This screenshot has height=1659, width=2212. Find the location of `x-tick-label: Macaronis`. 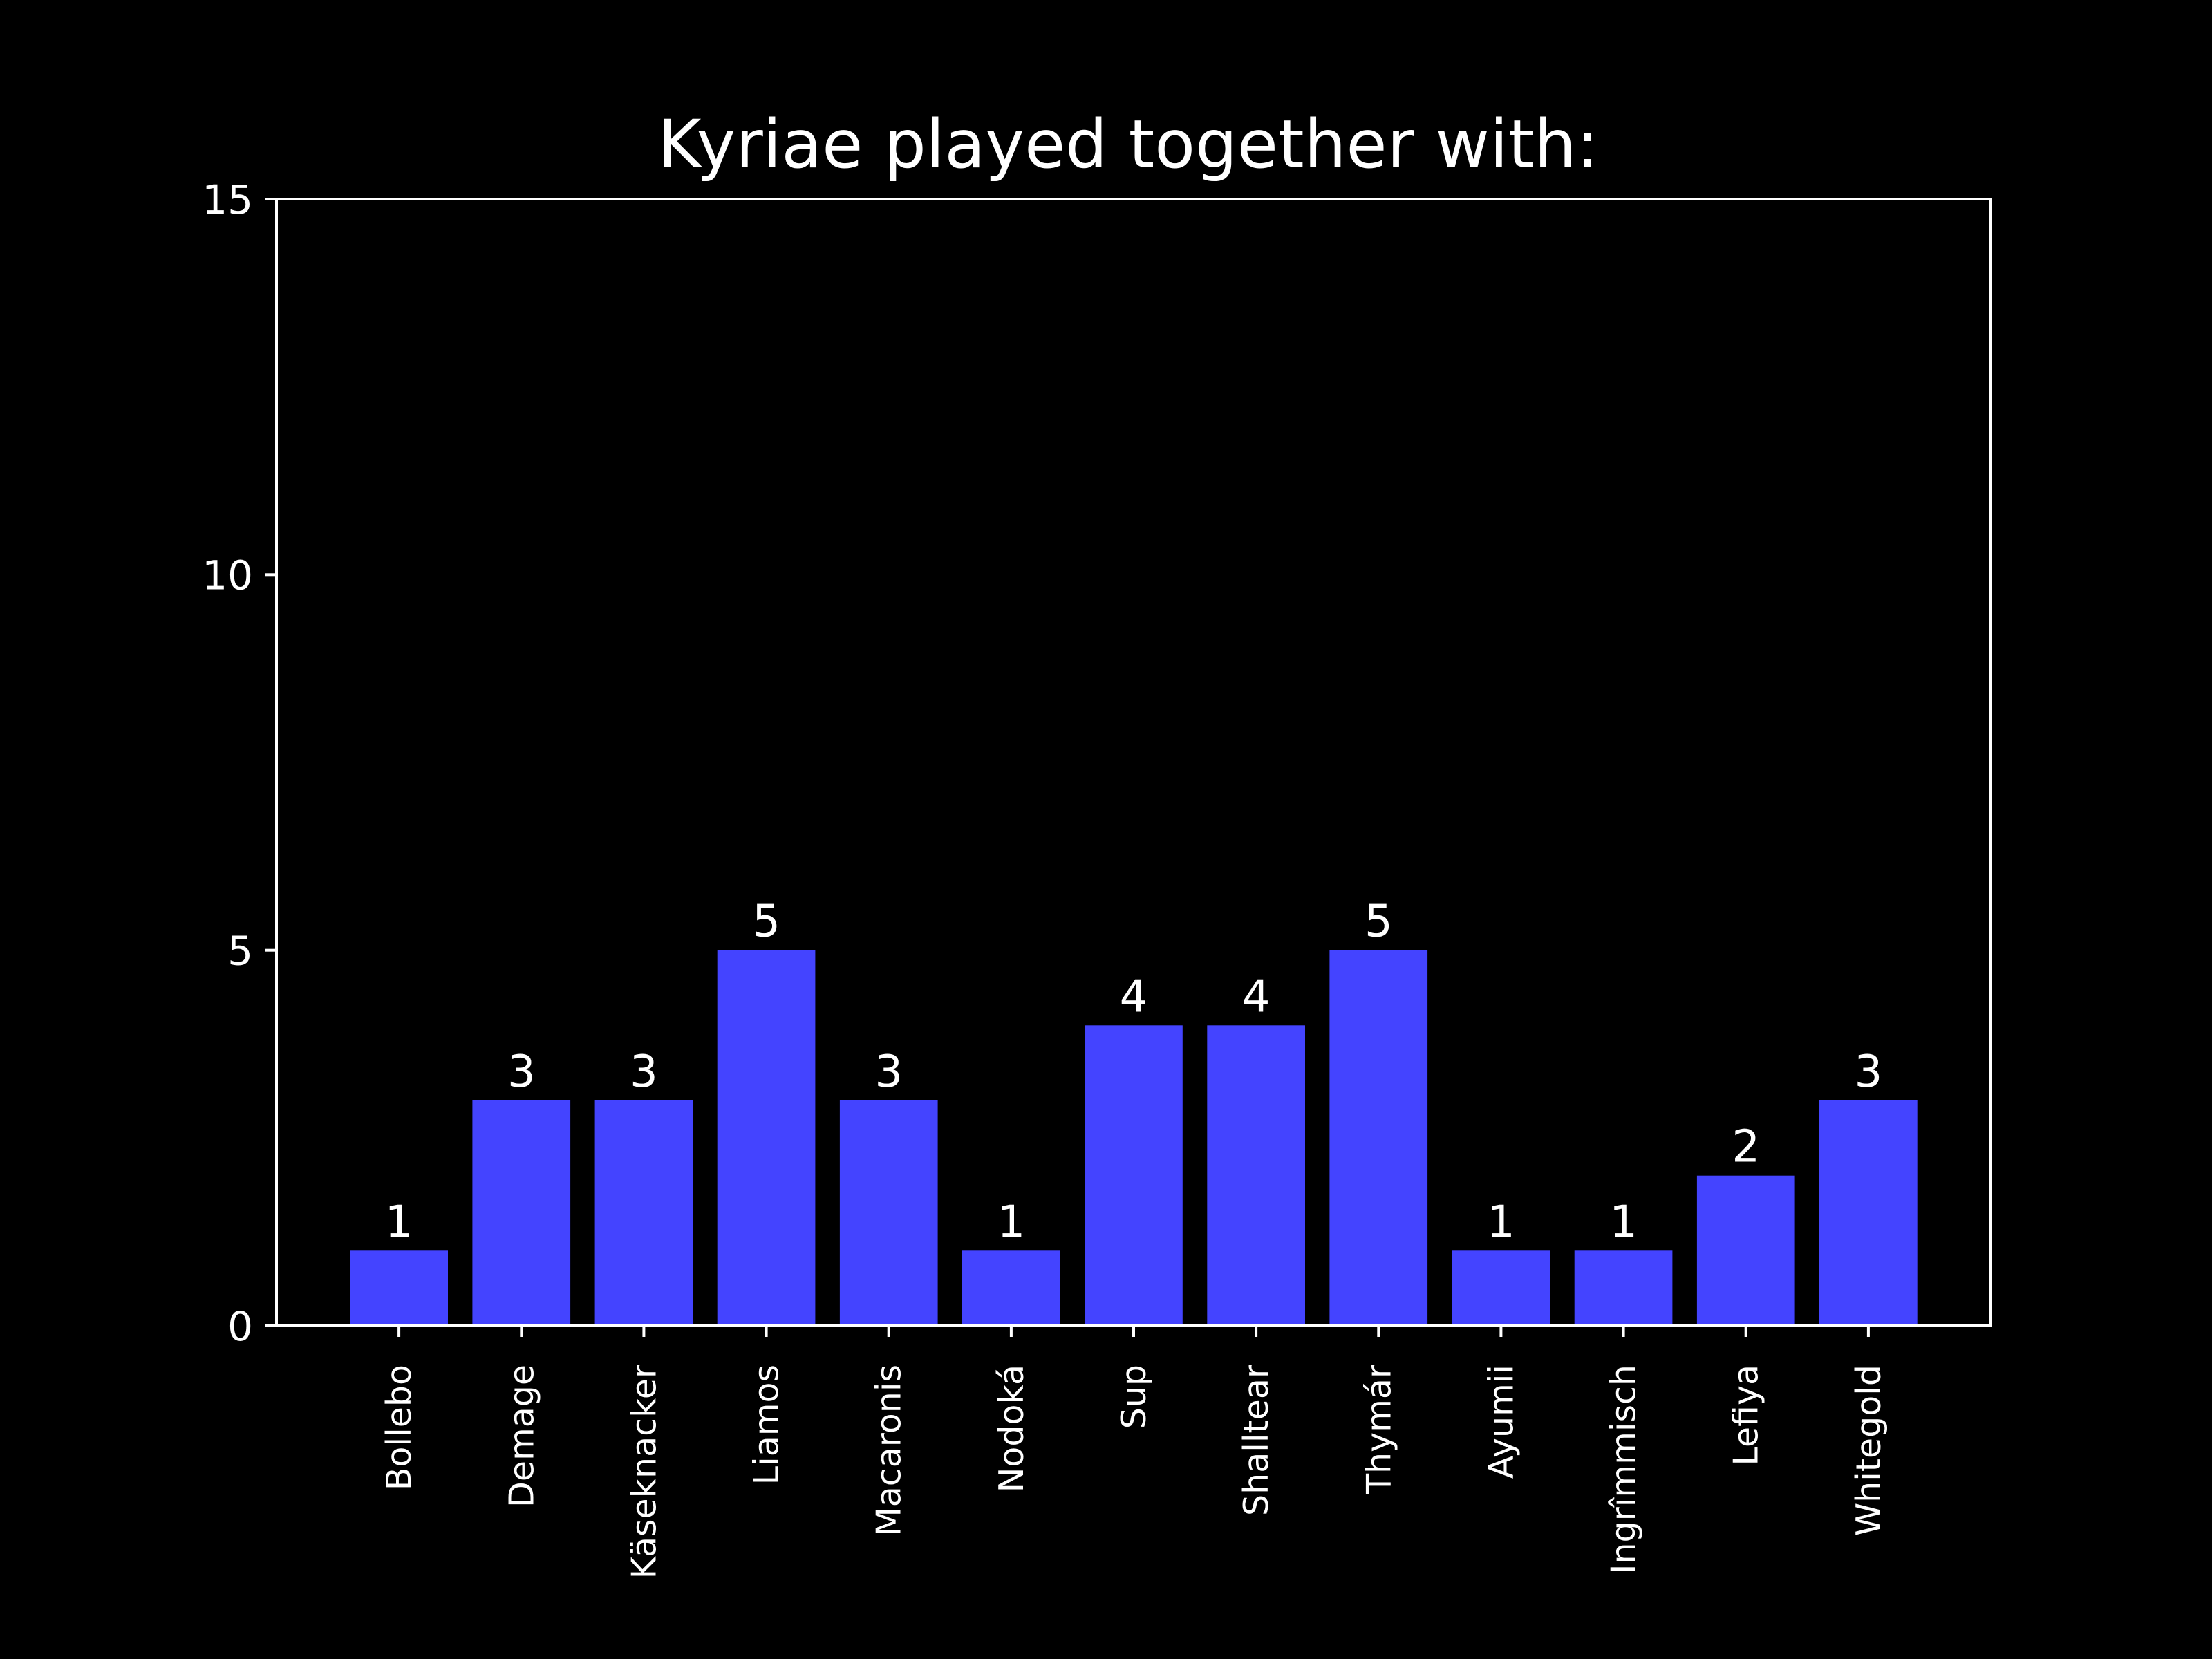

x-tick-label: Macaronis is located at coordinates (889, 1451).